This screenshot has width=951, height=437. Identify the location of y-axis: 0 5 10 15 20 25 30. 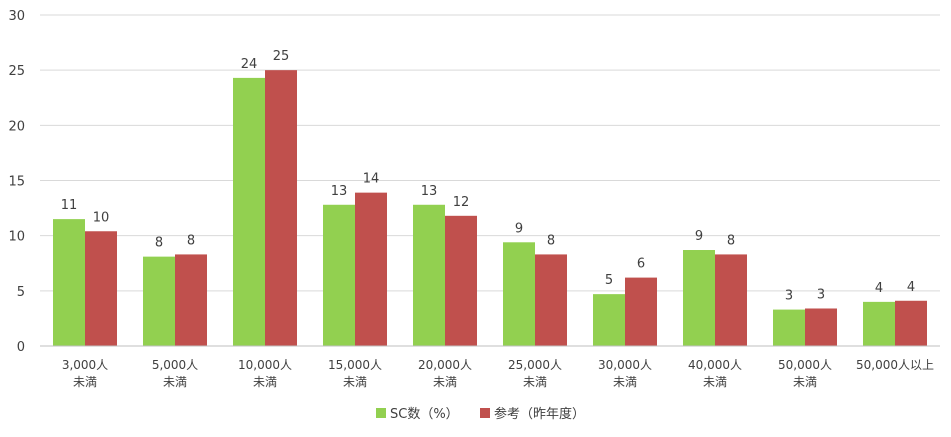
(16, 182).